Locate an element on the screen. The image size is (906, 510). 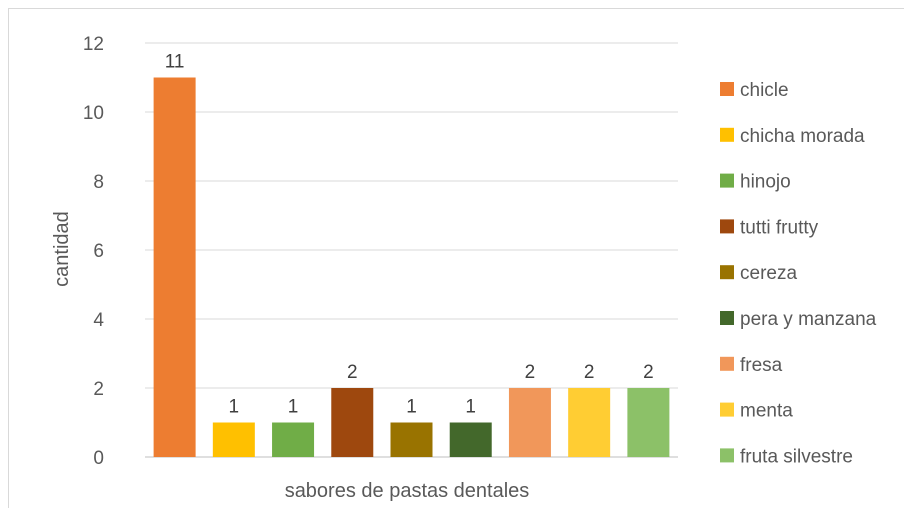
y-tick-label: 2 is located at coordinates (98, 389).